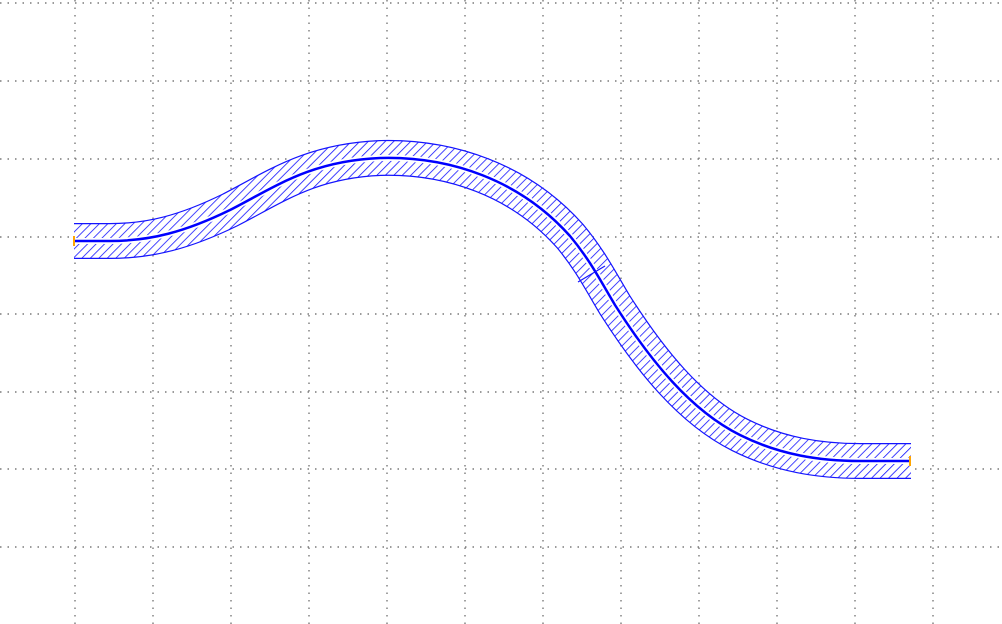  Describe the element at coordinates (591, 274) in the screenshot. I see `segment-boundary` at that location.